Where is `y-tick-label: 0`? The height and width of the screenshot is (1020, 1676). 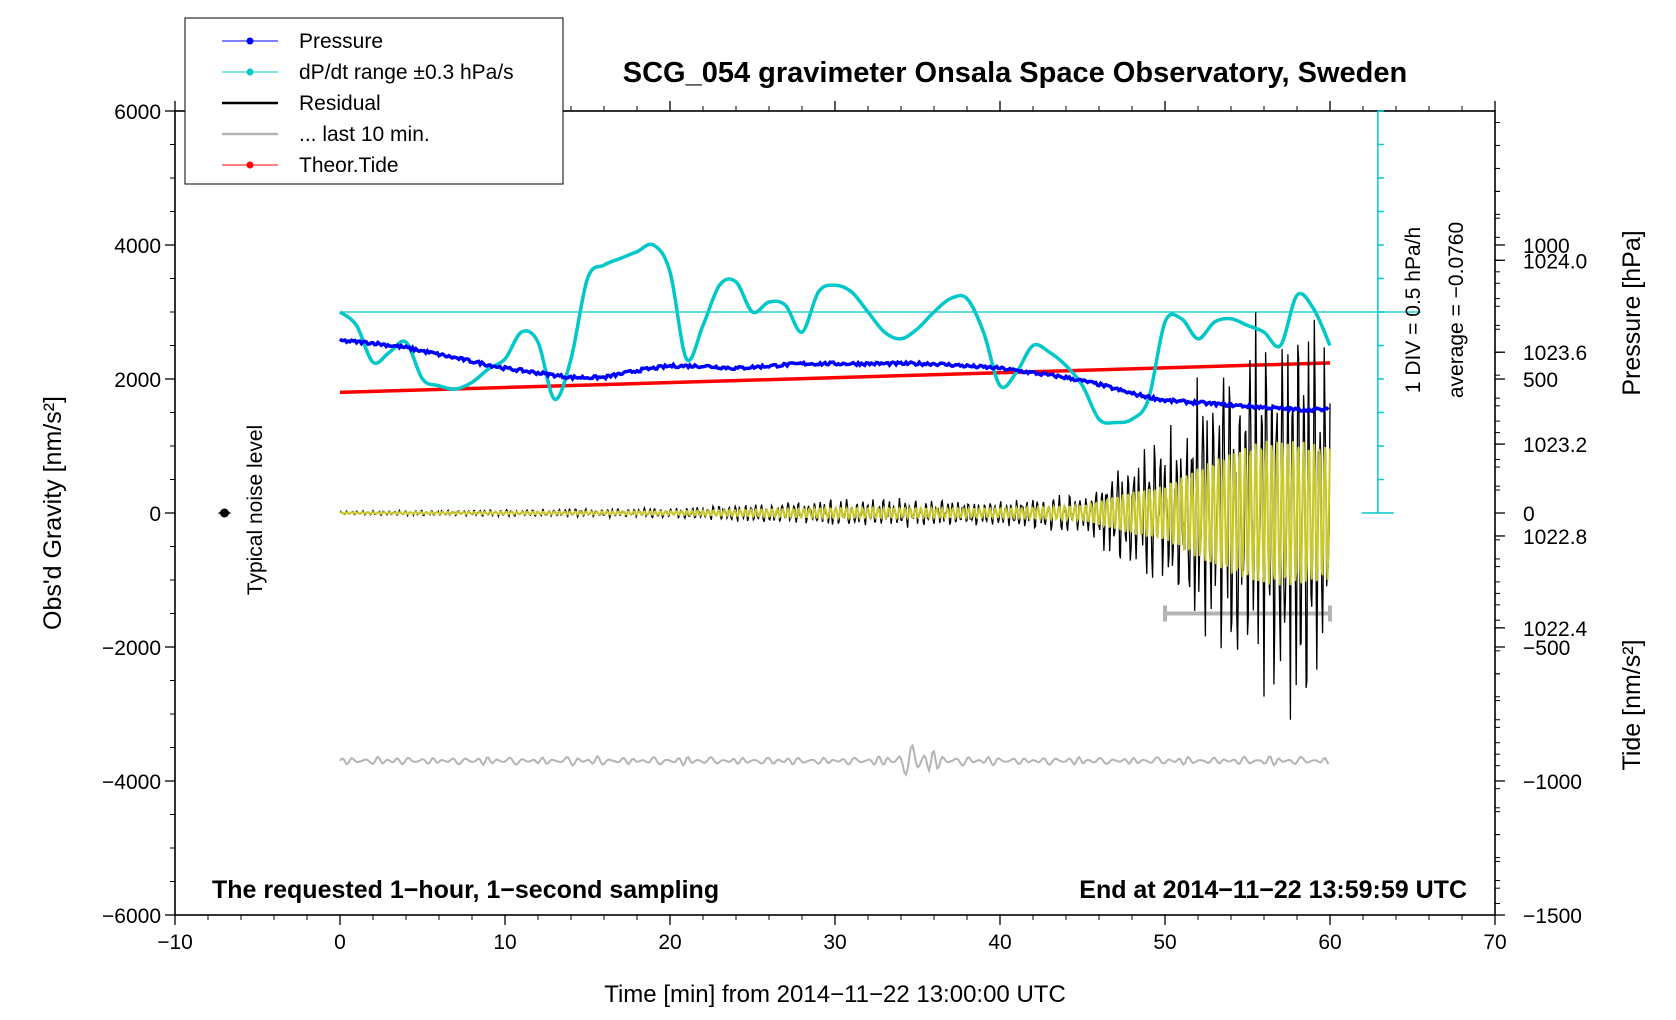 y-tick-label: 0 is located at coordinates (155, 514).